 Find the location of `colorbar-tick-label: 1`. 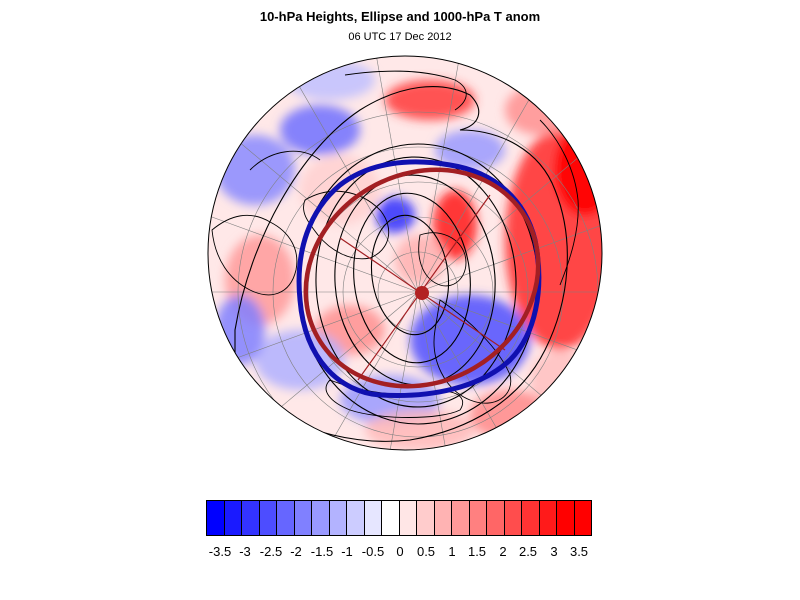

colorbar-tick-label: 1 is located at coordinates (452, 551).